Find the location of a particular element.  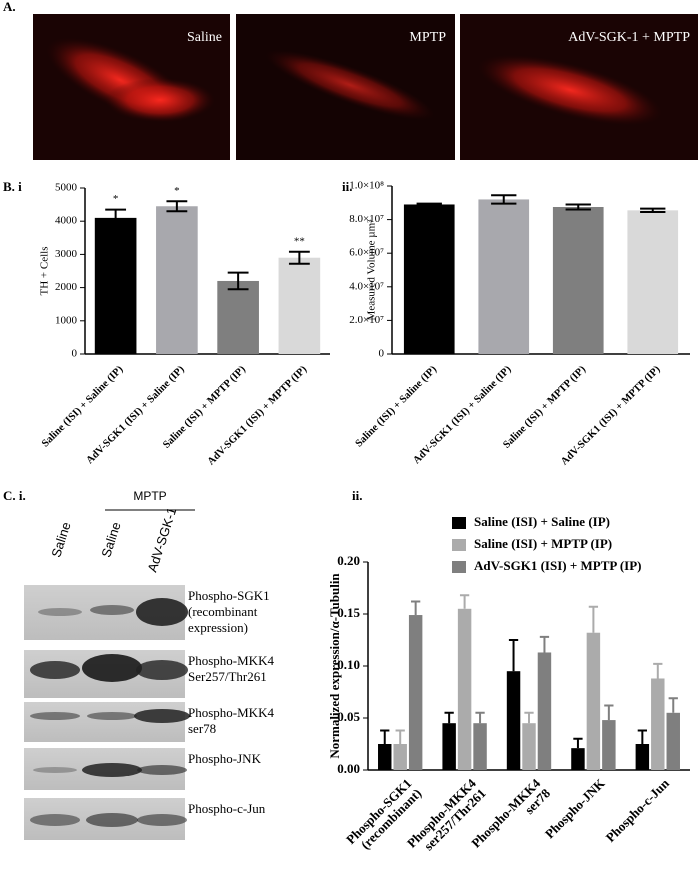

x-tick-label: AdV-SGK1 (ISI) + MPTP (IP) is located at coordinates (258, 416).